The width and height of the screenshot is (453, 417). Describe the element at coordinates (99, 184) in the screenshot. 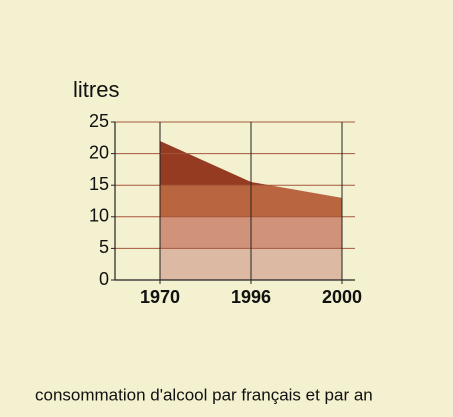

I see `y-tick-label: 15` at that location.